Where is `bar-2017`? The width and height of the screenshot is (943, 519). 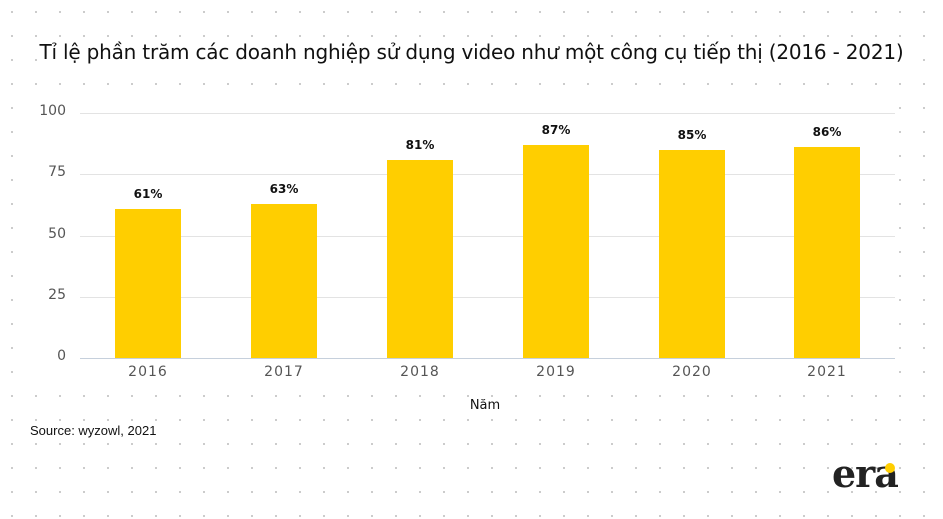
bar-2017 is located at coordinates (284, 281).